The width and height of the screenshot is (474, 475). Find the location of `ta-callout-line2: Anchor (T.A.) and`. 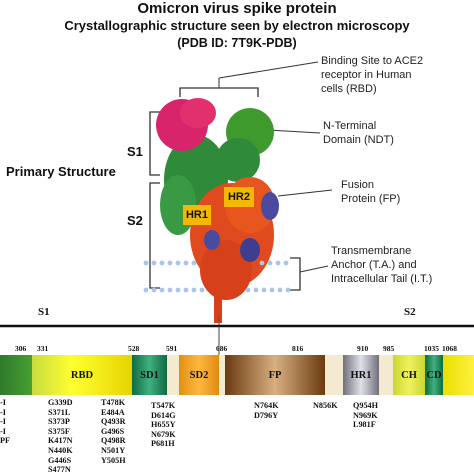

ta-callout-line2: Anchor (T.A.) and is located at coordinates (374, 265).